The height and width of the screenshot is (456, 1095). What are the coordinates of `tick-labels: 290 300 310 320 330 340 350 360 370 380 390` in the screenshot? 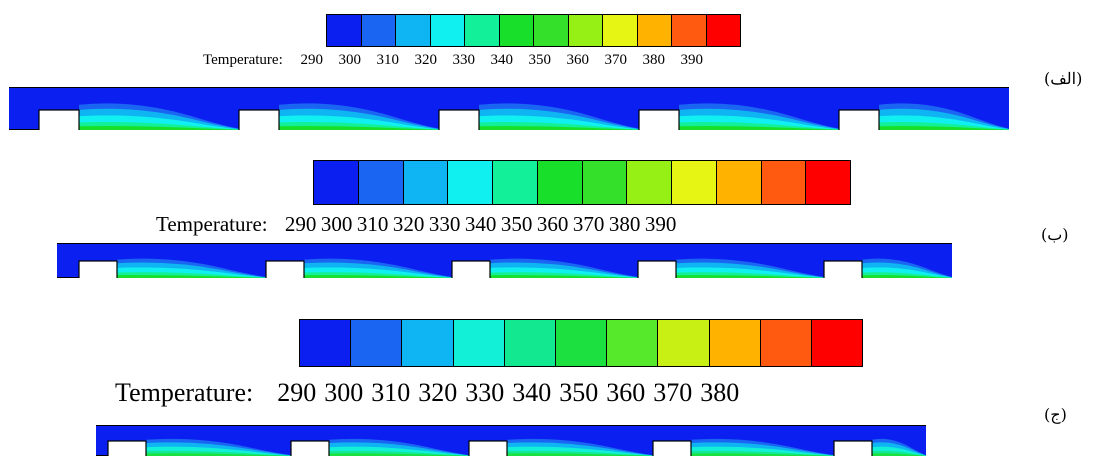 It's located at (481, 224).